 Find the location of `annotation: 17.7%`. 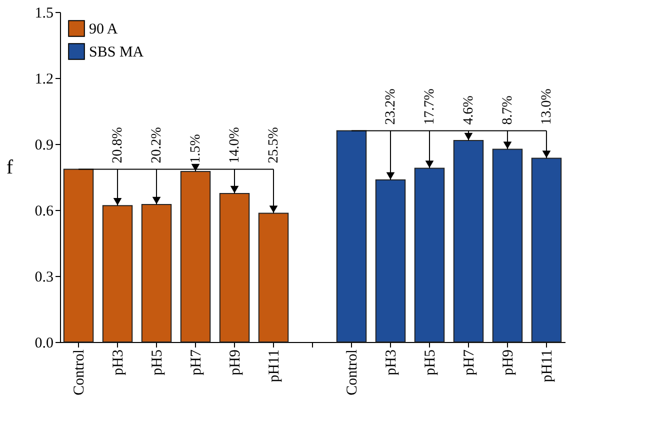

annotation: 17.7% is located at coordinates (430, 106).